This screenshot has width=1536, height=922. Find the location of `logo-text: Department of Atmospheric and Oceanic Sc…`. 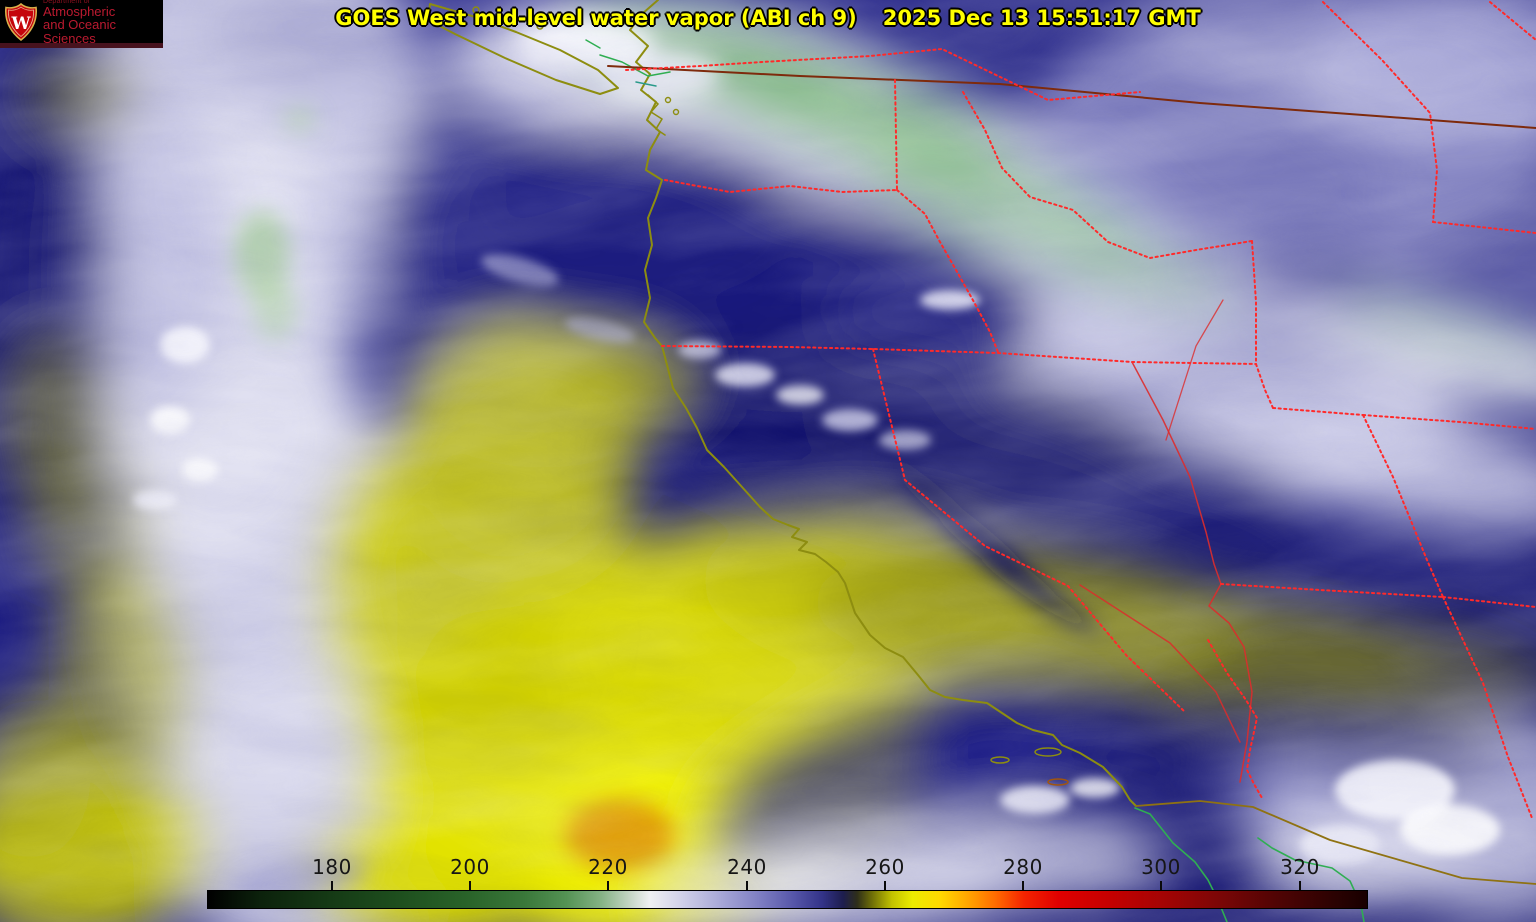

logo-text: Department of Atmospheric and Oceanic Sc… is located at coordinates (103, 22).